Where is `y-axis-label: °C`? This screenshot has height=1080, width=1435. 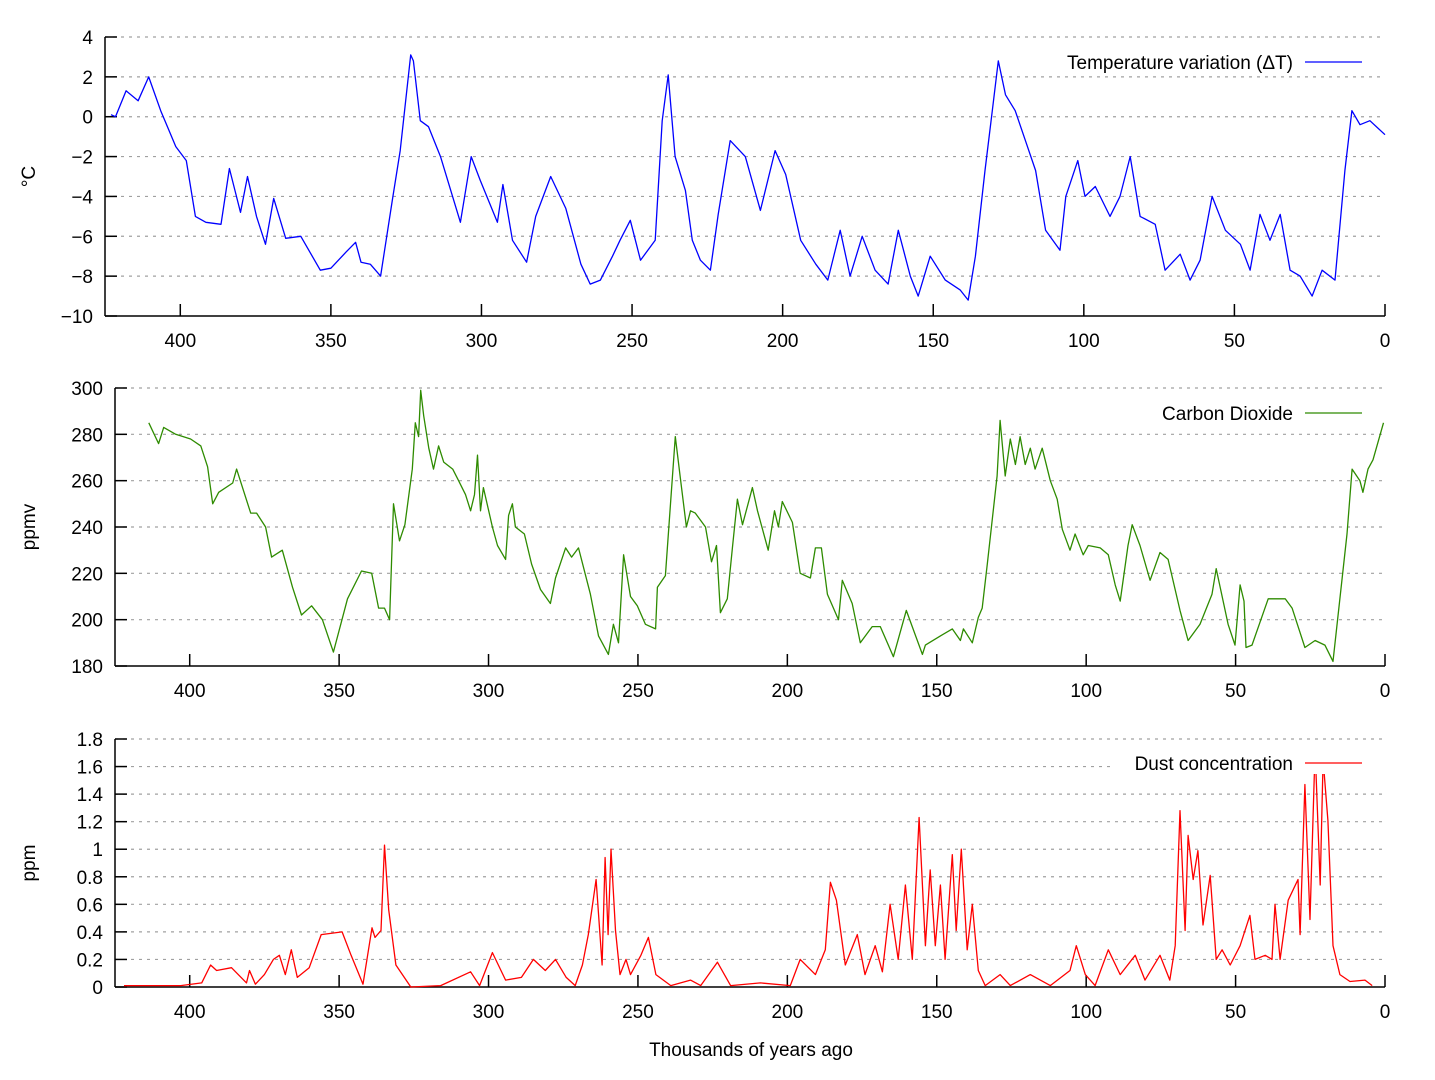 y-axis-label: °C is located at coordinates (29, 176).